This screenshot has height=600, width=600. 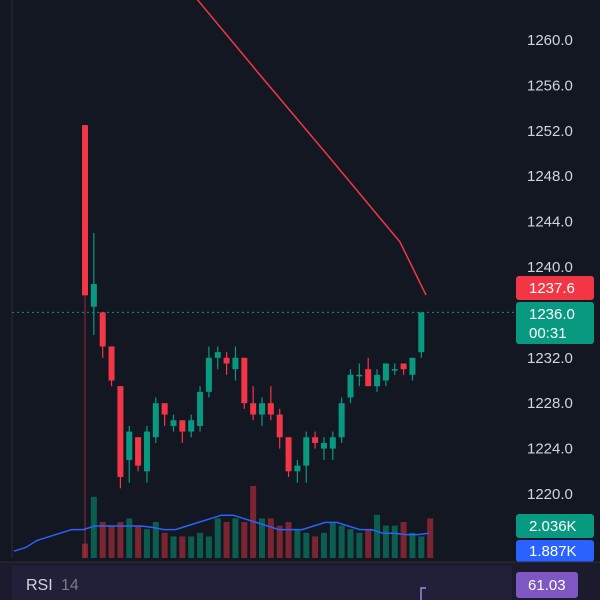 I want to click on price-tag-ma-label: 1237.6, so click(x=552, y=288).